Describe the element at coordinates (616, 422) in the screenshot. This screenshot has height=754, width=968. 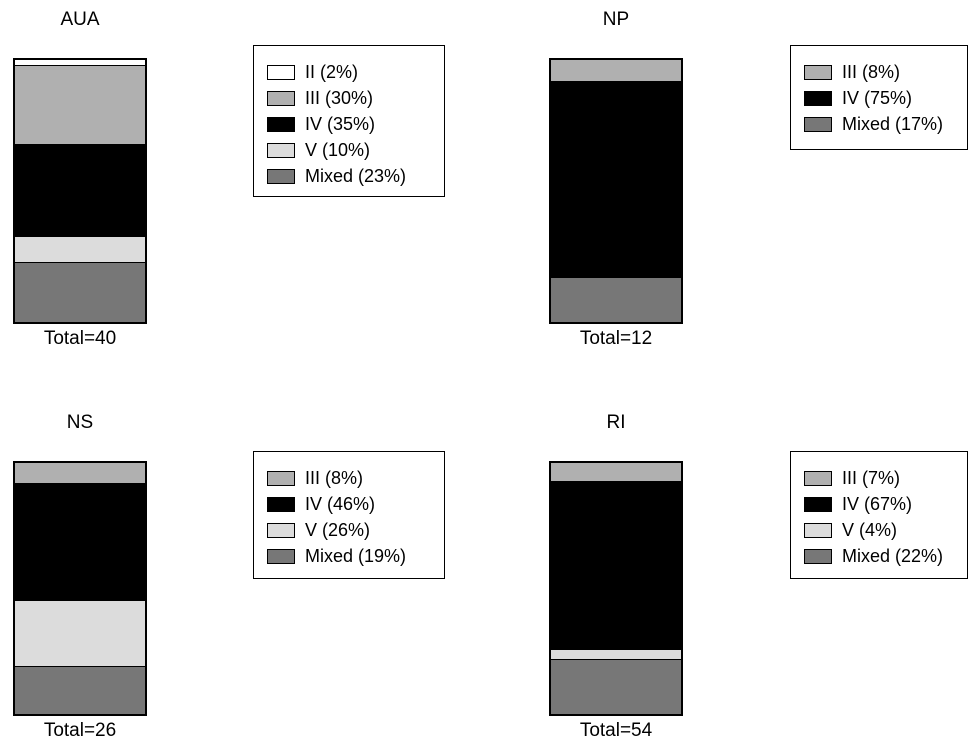
I see `chart-title: RI` at that location.